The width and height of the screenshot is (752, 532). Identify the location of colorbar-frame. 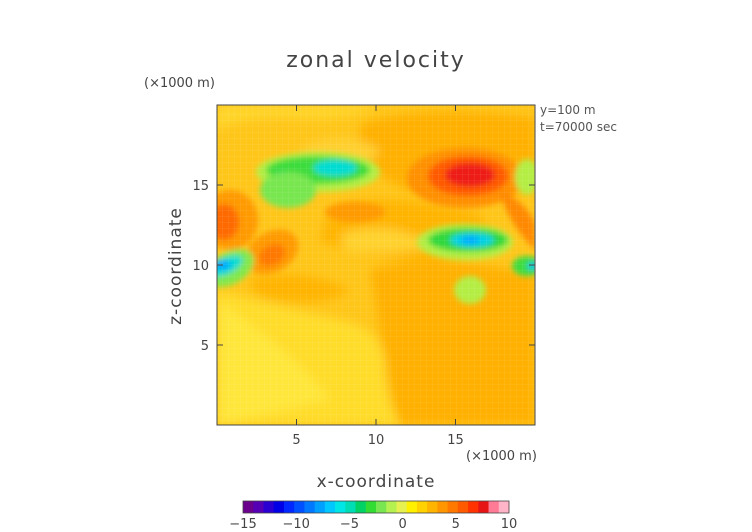
(376, 507).